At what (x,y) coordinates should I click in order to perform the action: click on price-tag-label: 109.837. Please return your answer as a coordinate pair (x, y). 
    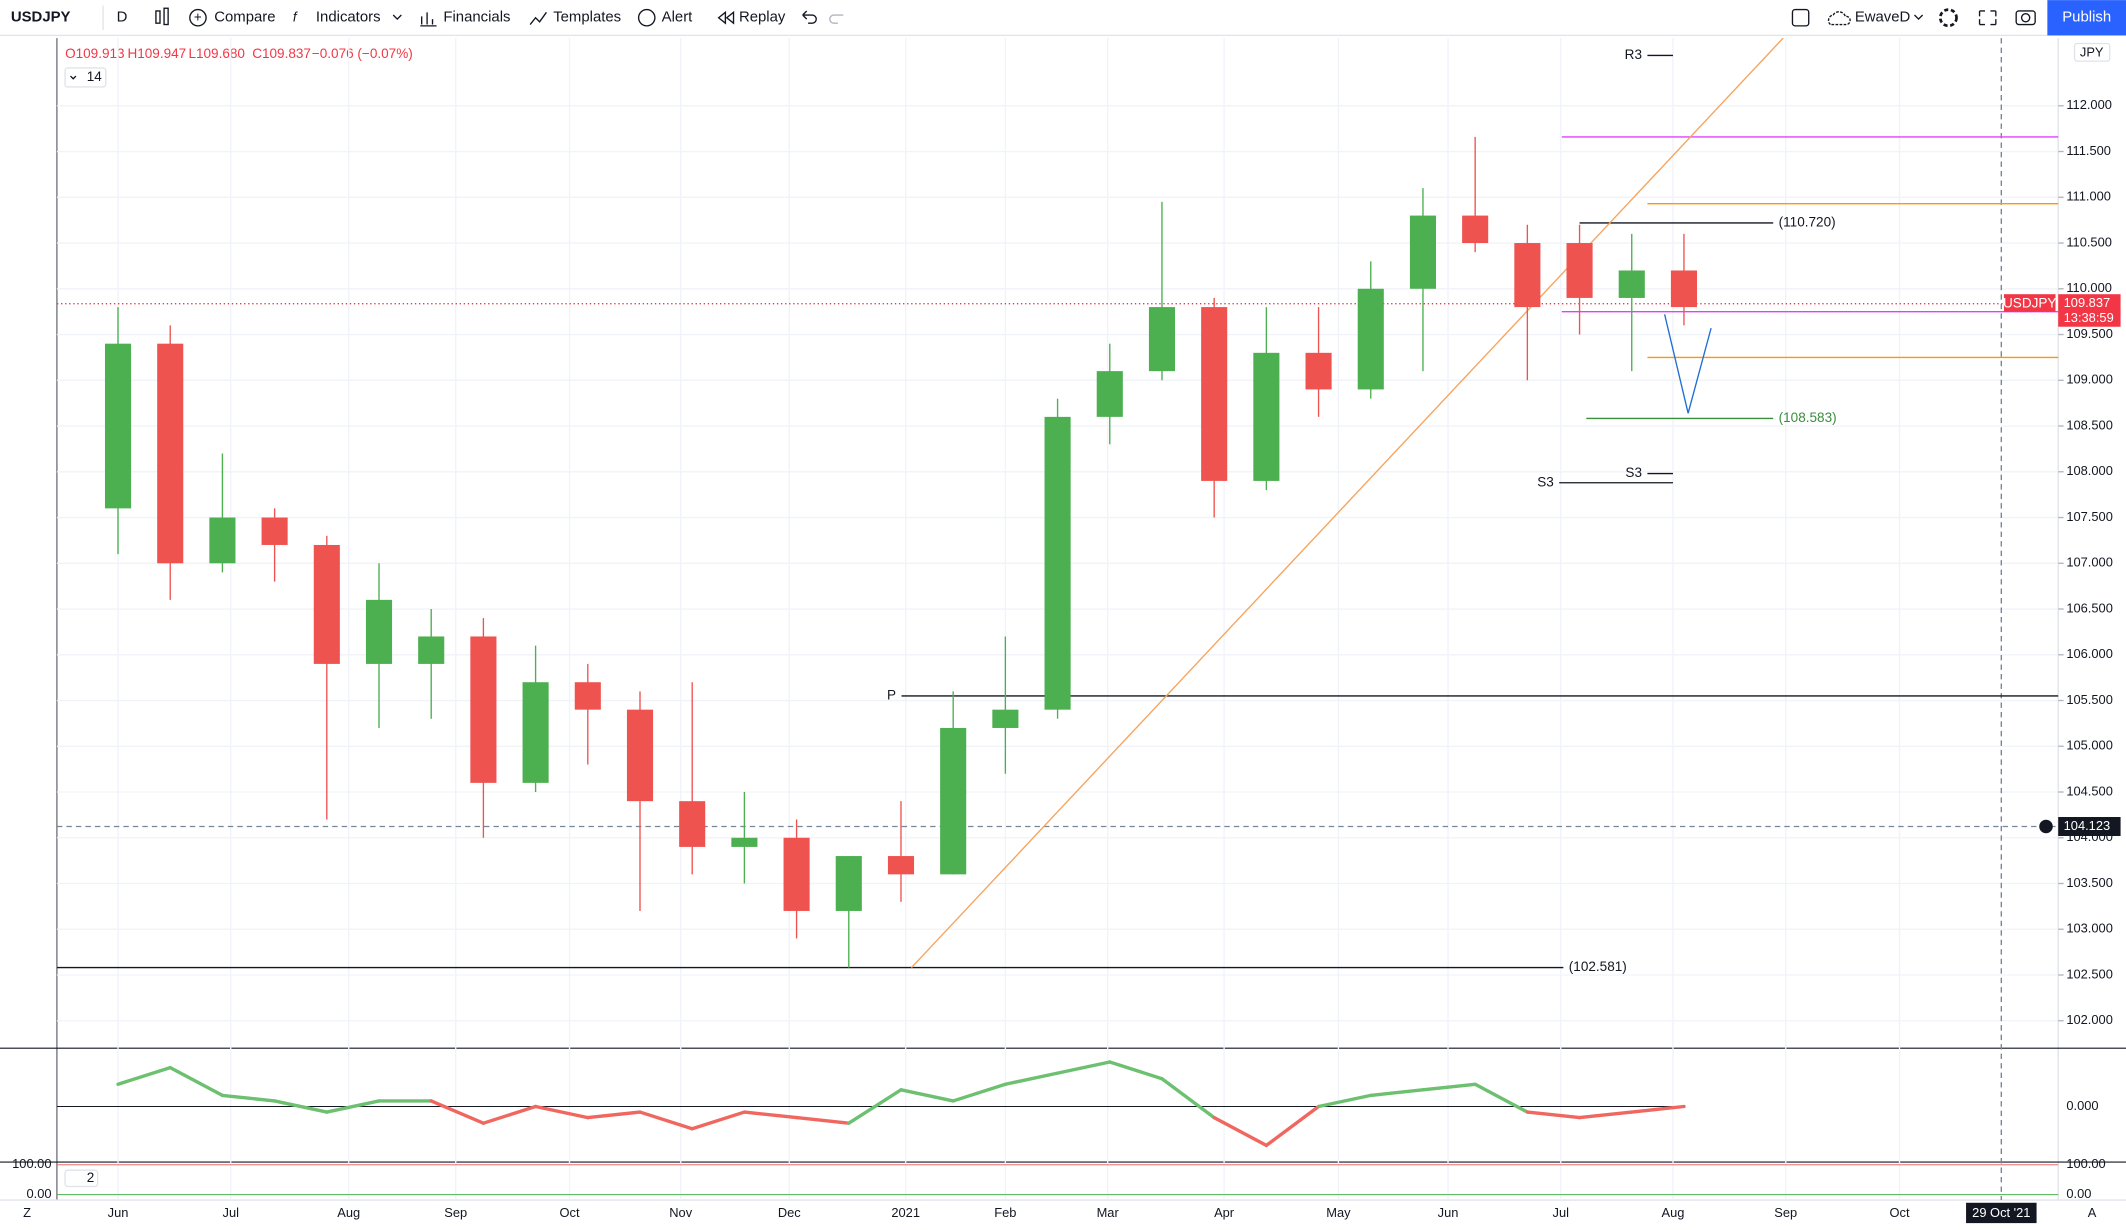
    Looking at the image, I should click on (2087, 302).